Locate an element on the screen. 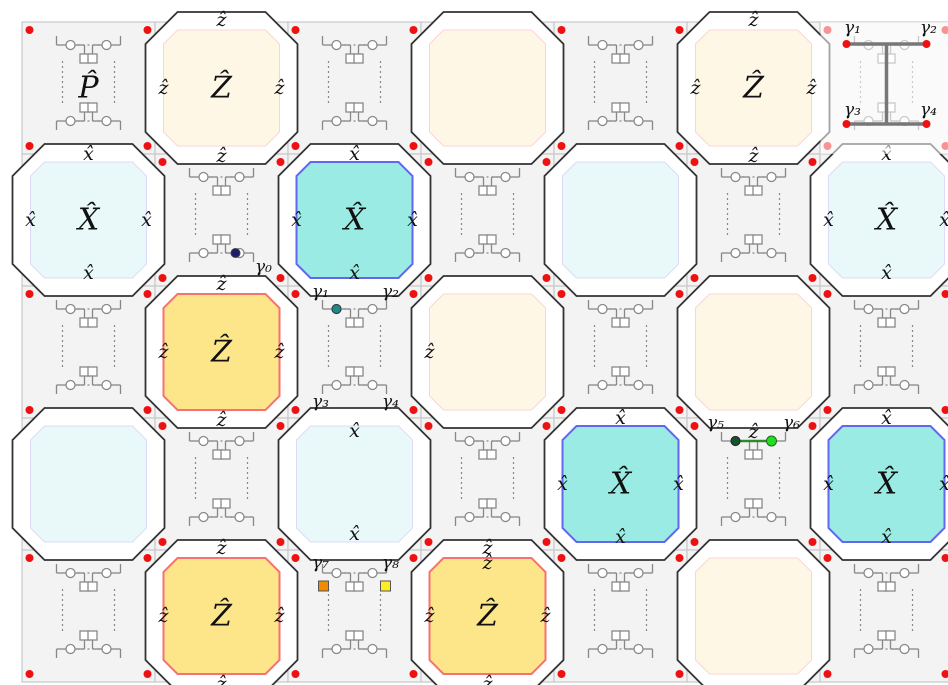  navy-dot-marker is located at coordinates (235, 253).